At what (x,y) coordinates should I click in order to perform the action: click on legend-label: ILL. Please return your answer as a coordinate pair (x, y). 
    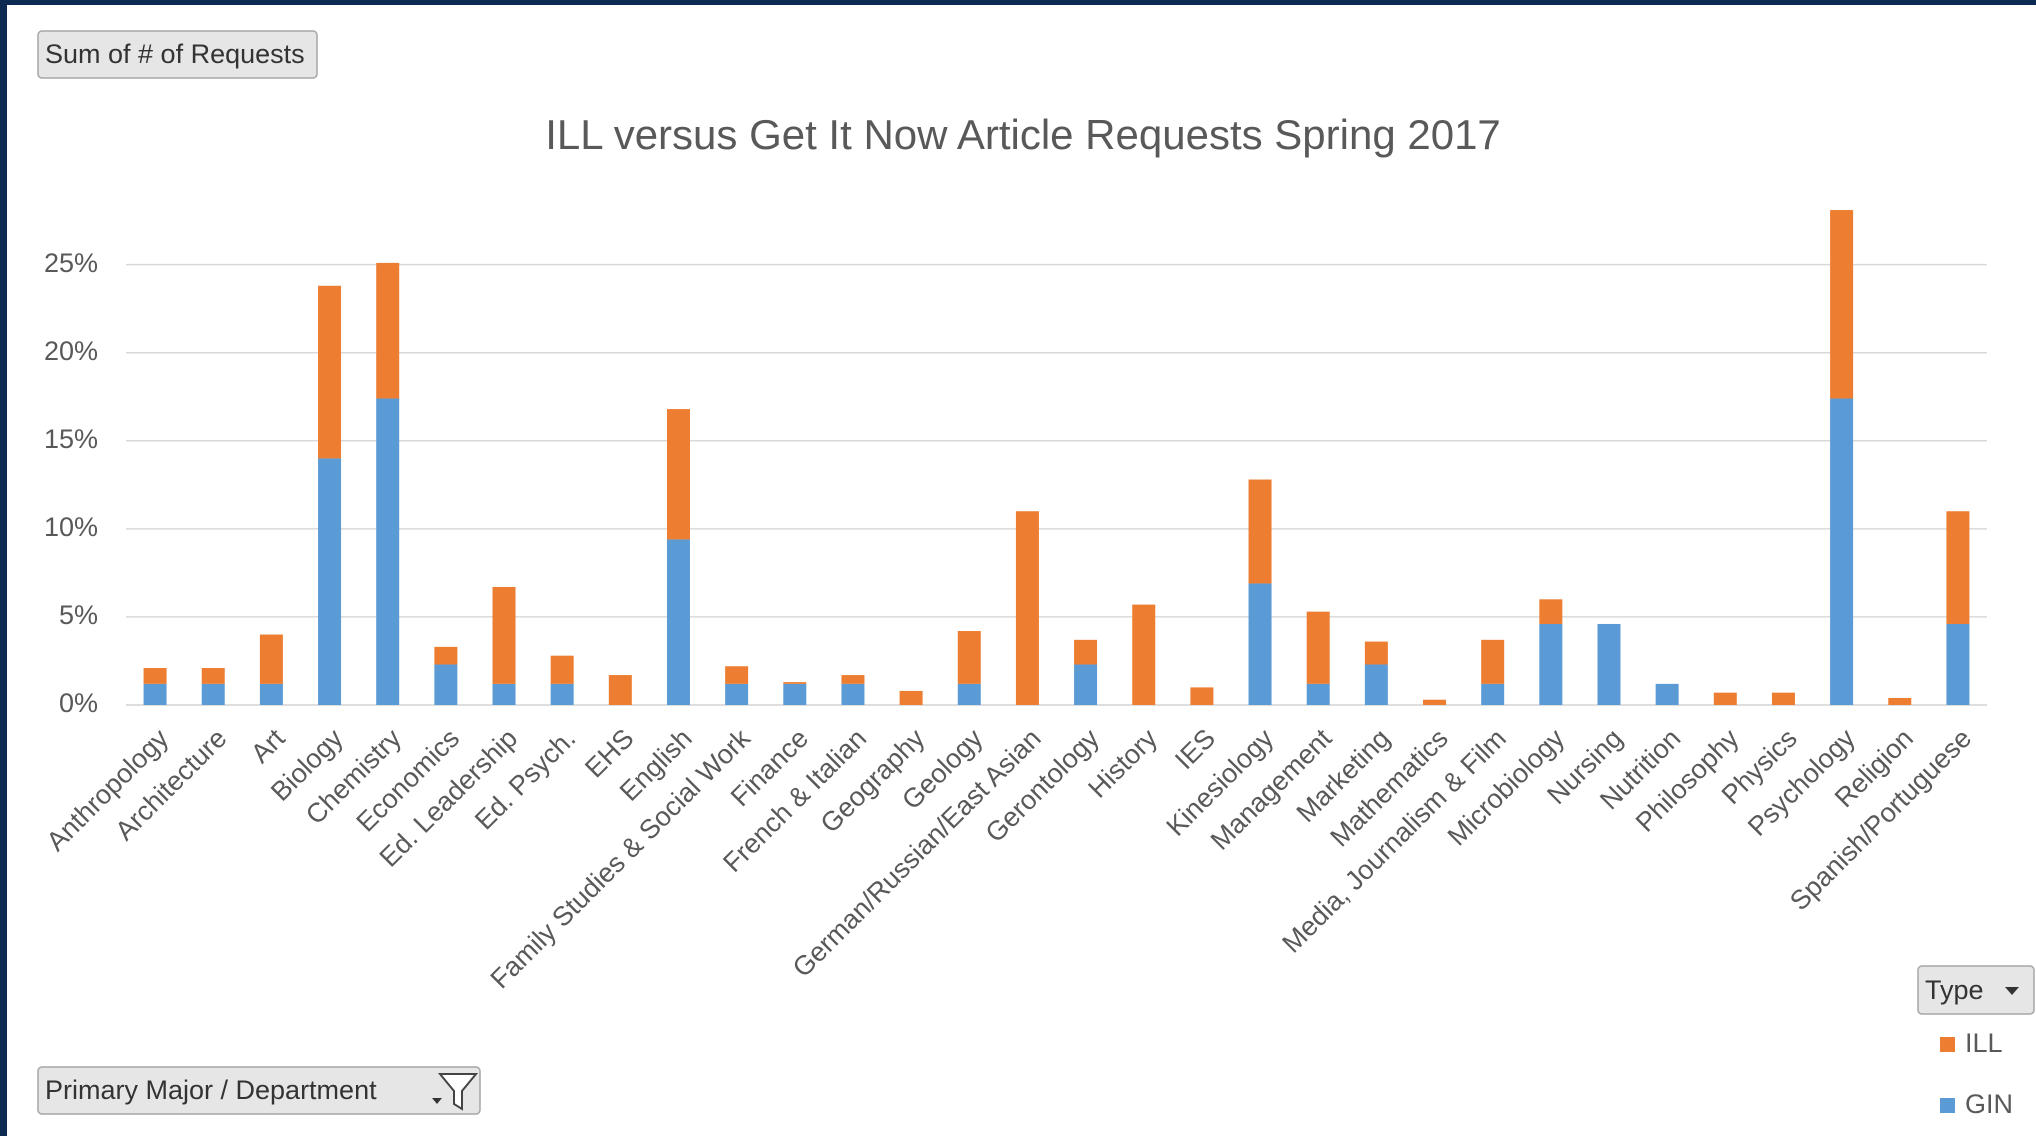
    Looking at the image, I should click on (1984, 1043).